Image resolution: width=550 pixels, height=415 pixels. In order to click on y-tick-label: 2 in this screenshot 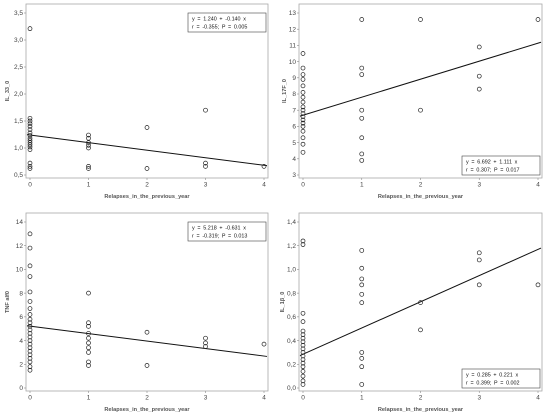, I will do `click(21, 364)`.